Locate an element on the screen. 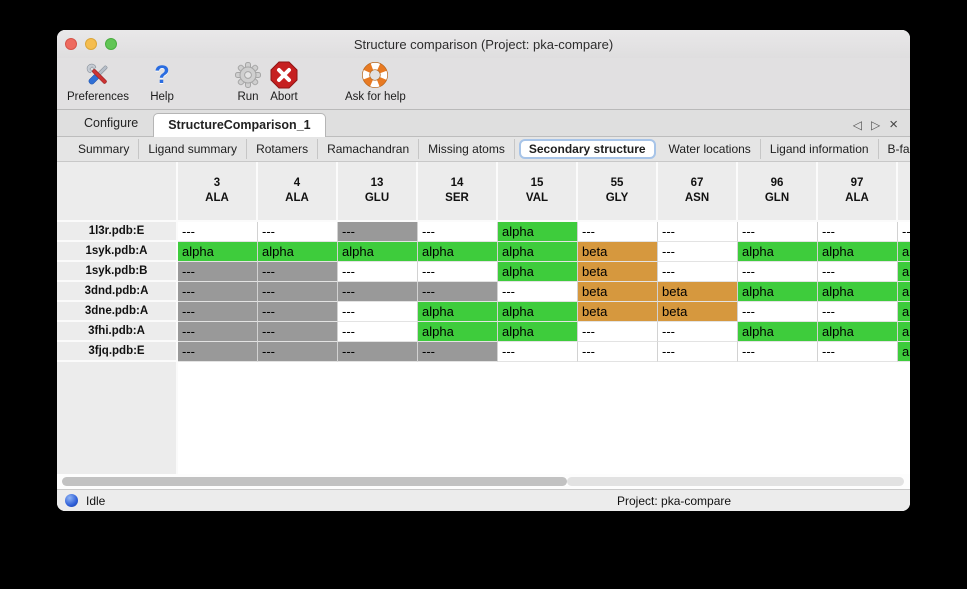  tab-back-icon: ◁ is located at coordinates (857, 125).